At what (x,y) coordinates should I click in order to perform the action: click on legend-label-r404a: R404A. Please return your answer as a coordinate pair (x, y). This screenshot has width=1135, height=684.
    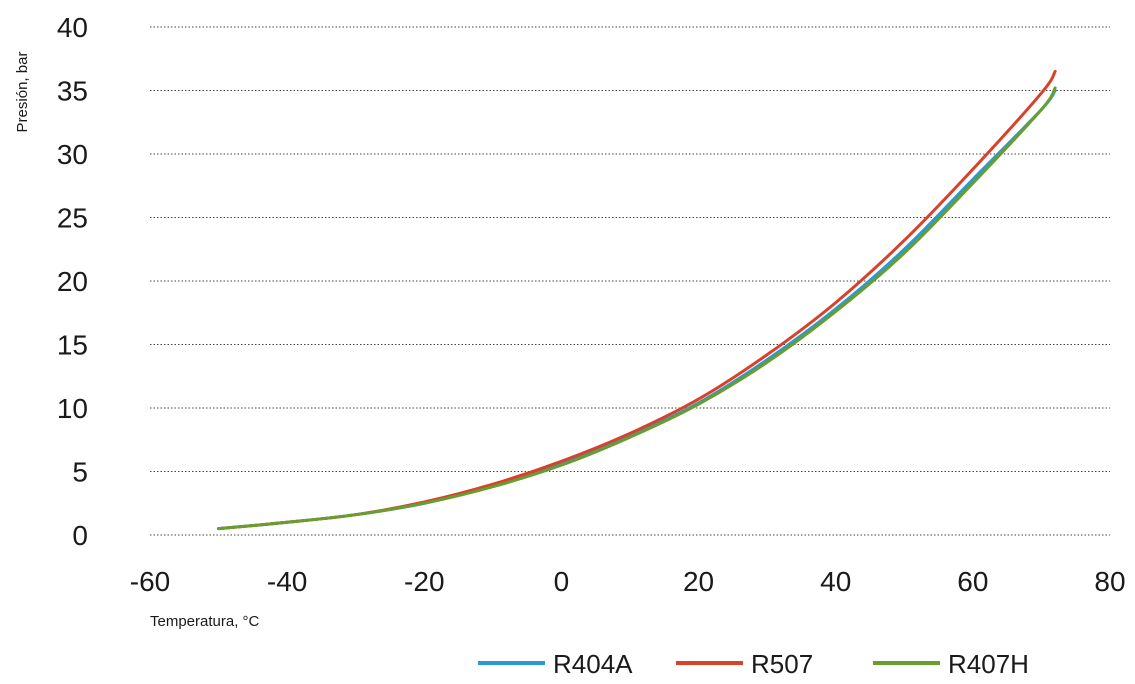
    Looking at the image, I should click on (593, 664).